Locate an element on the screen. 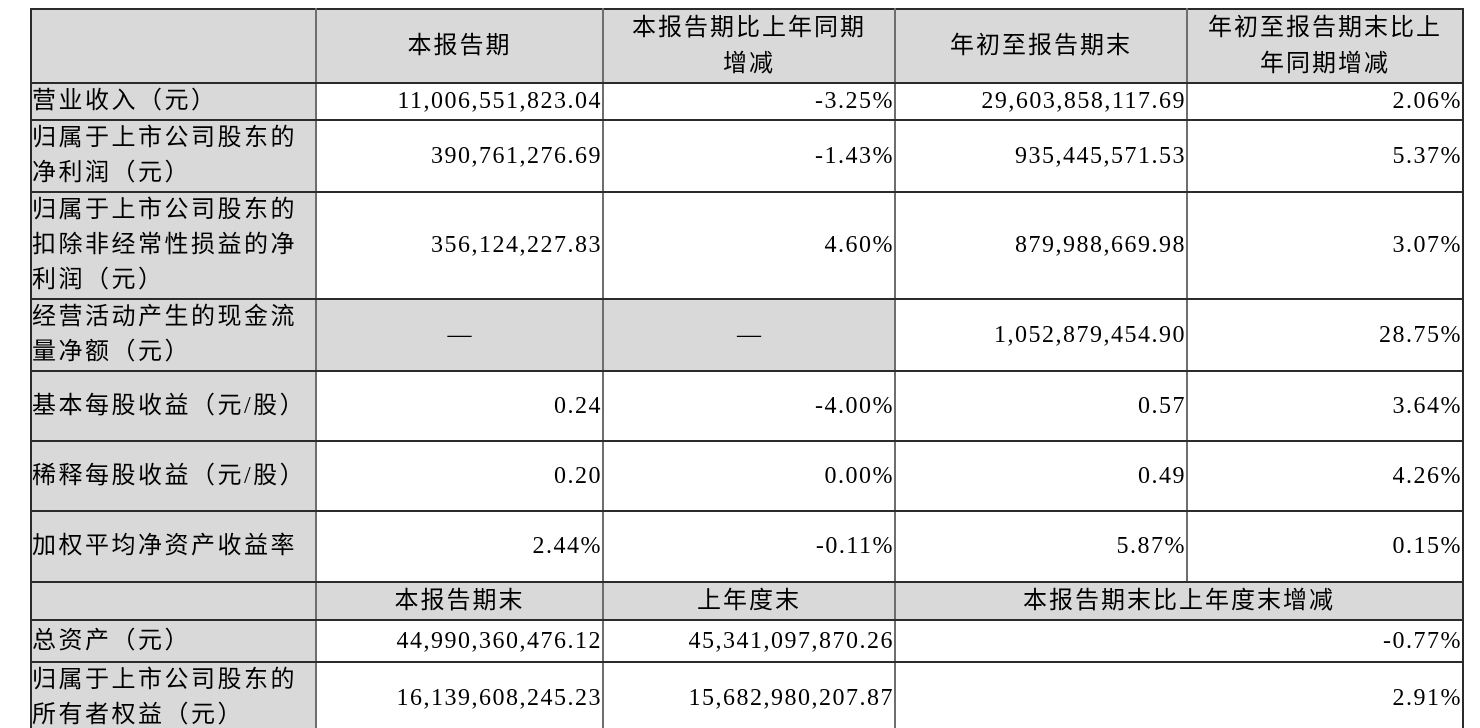  value-period-yoy: 0.00% is located at coordinates (749, 476).